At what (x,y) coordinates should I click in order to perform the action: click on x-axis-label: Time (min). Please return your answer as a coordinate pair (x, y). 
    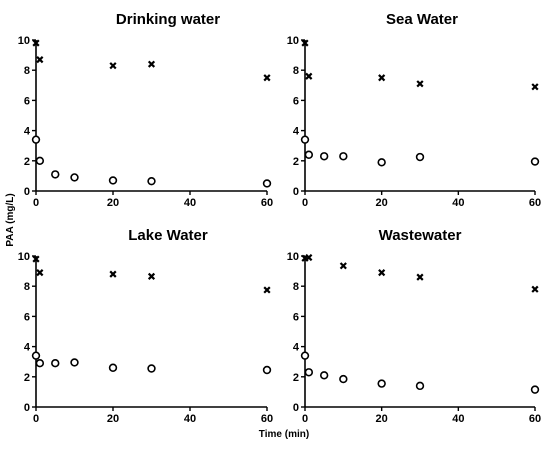
    Looking at the image, I should click on (284, 434).